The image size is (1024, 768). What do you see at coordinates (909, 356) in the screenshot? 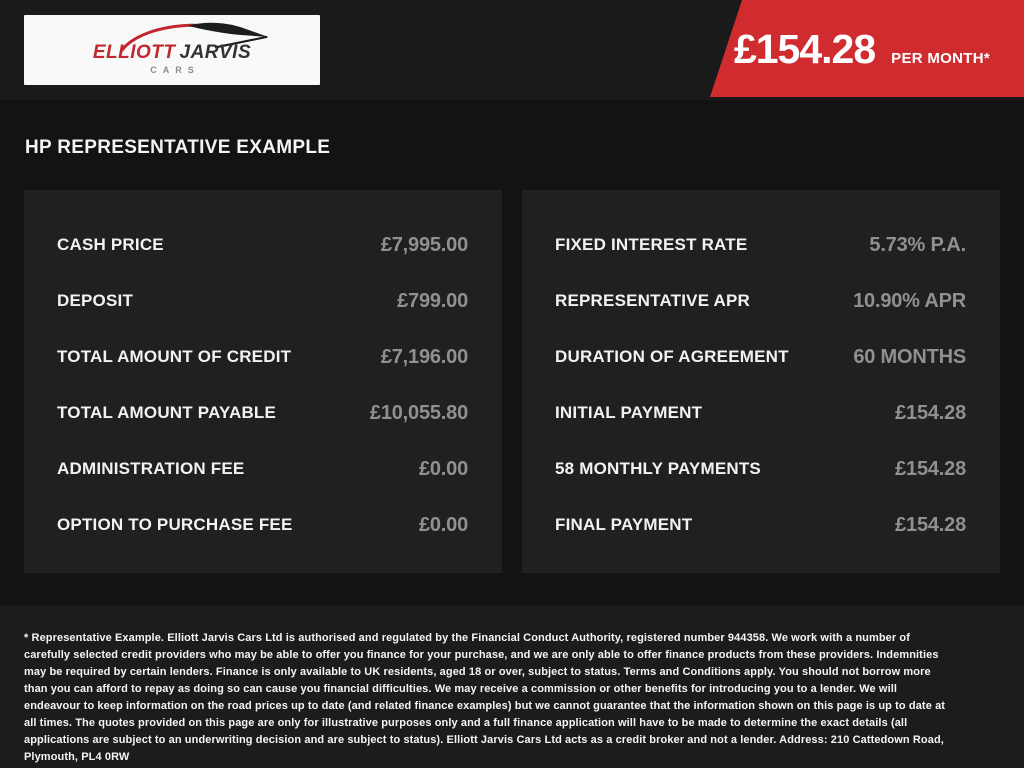
I see `finance-row-value: 60 MONTHS` at bounding box center [909, 356].